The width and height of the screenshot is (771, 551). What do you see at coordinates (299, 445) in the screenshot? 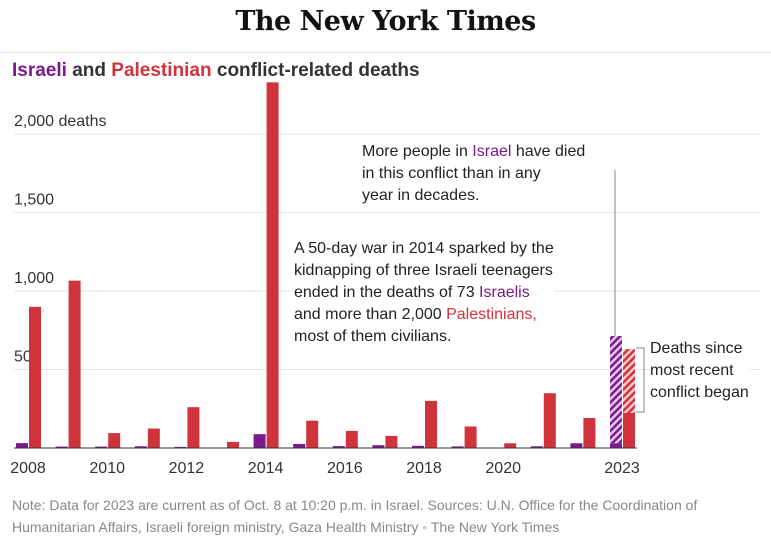
I see `bar-israeli-2015` at bounding box center [299, 445].